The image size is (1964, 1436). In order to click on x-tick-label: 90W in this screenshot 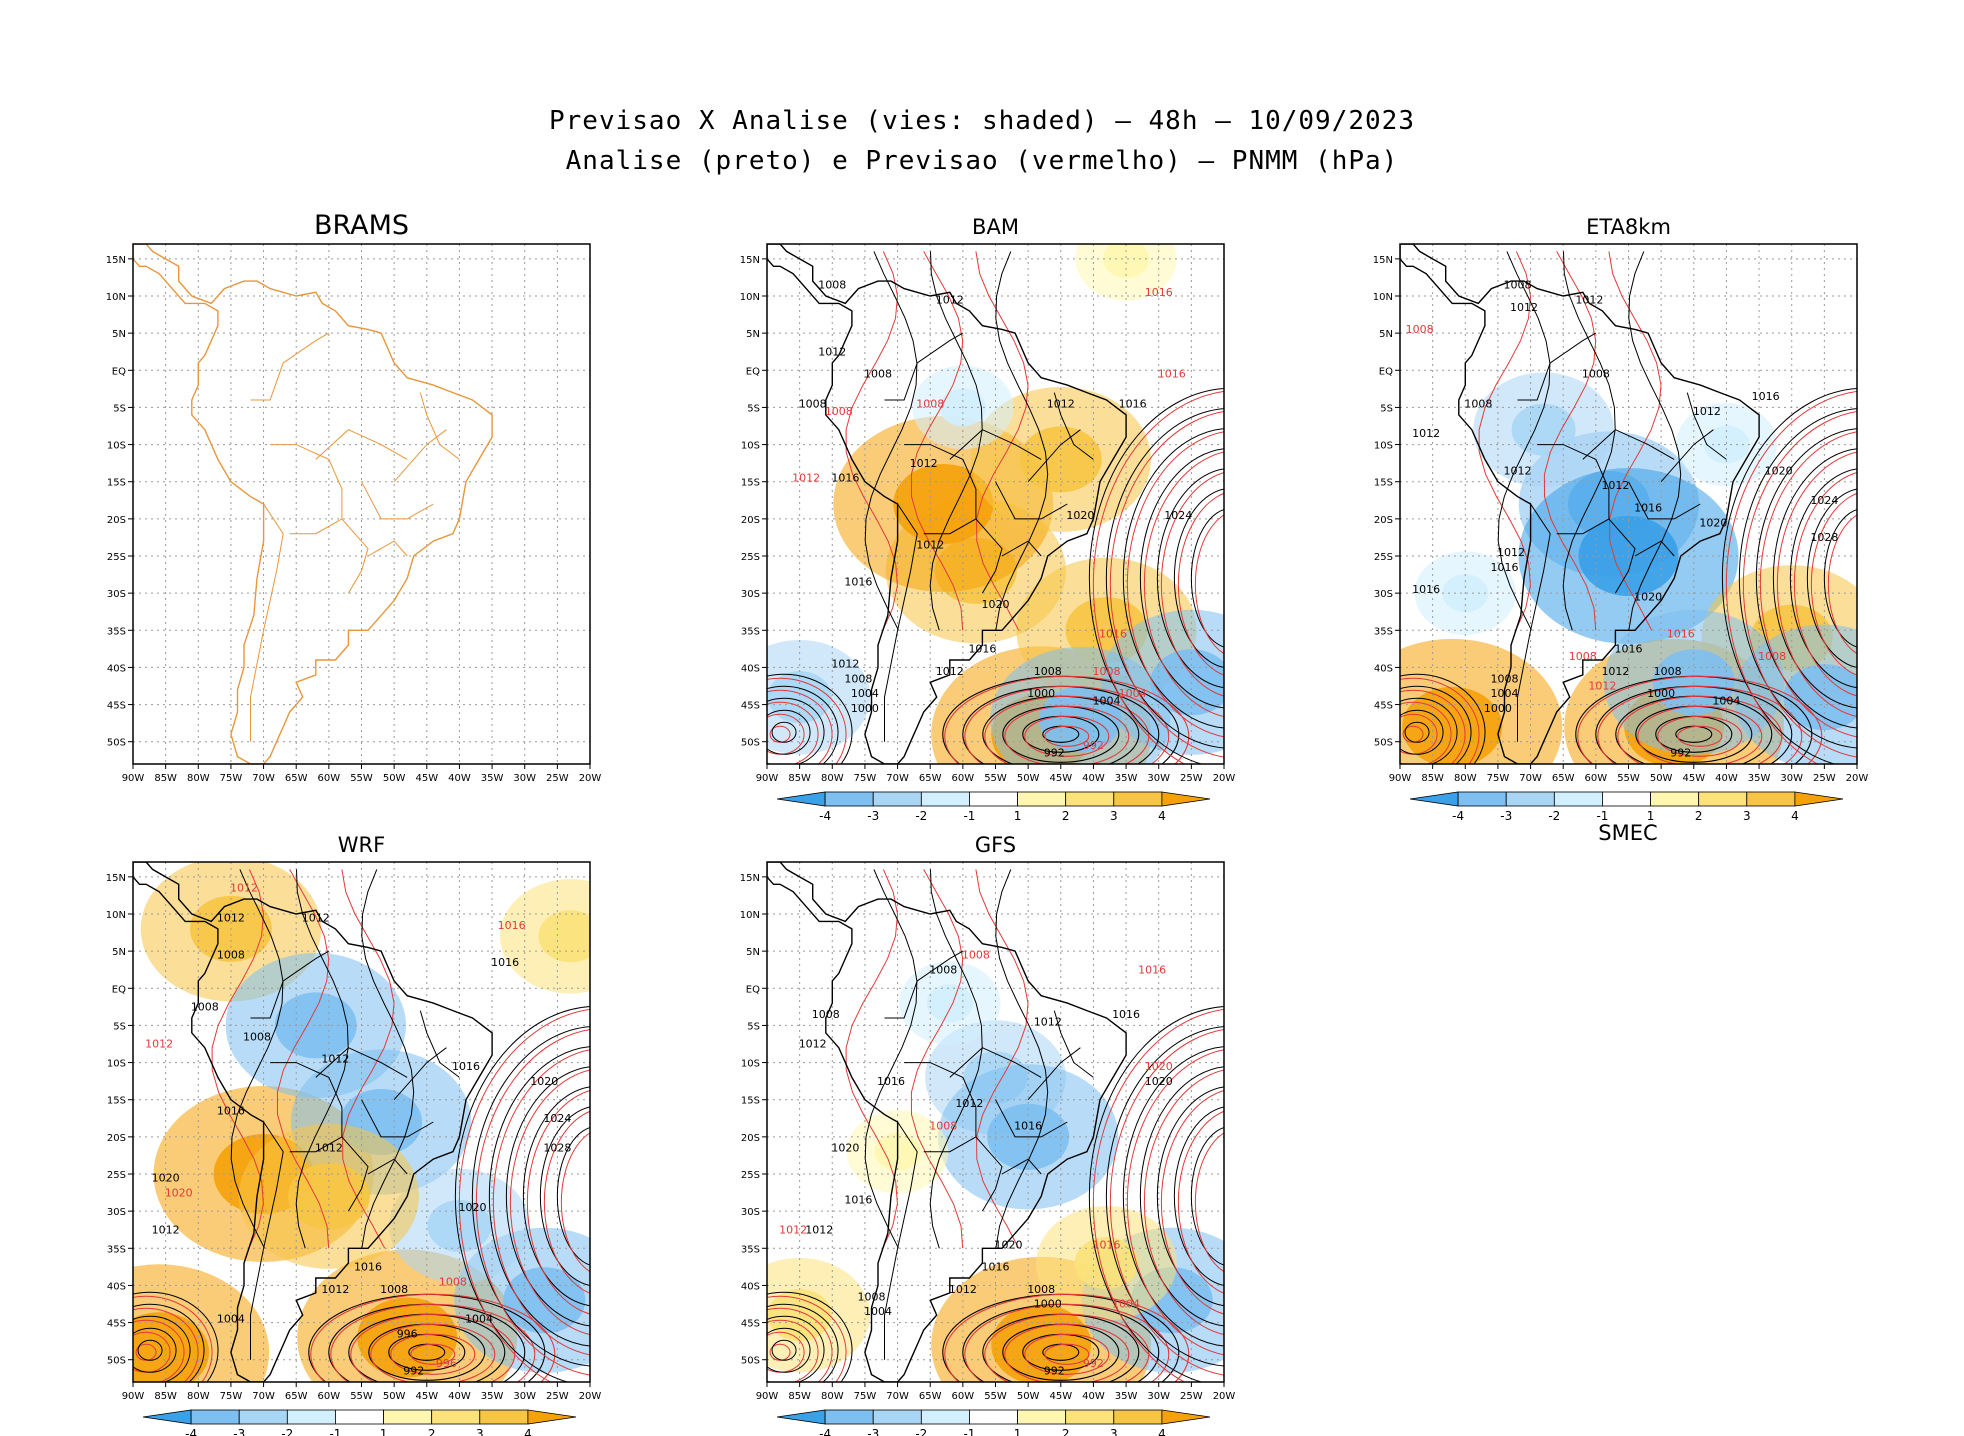, I will do `click(133, 1396)`.